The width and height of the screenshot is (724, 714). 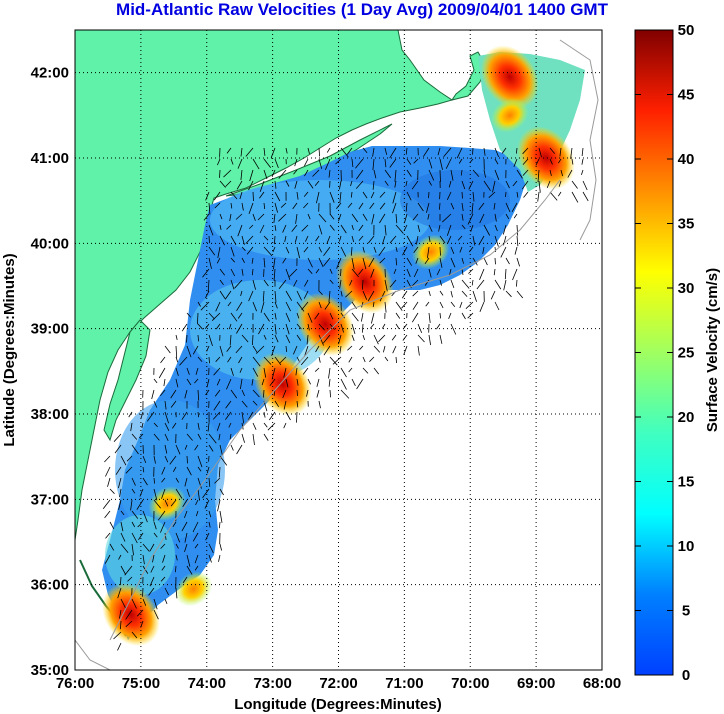 I want to click on colorbar-tick-labels: 0 5 10 15 20 25 30 35 40 45 50, so click(x=664, y=353).